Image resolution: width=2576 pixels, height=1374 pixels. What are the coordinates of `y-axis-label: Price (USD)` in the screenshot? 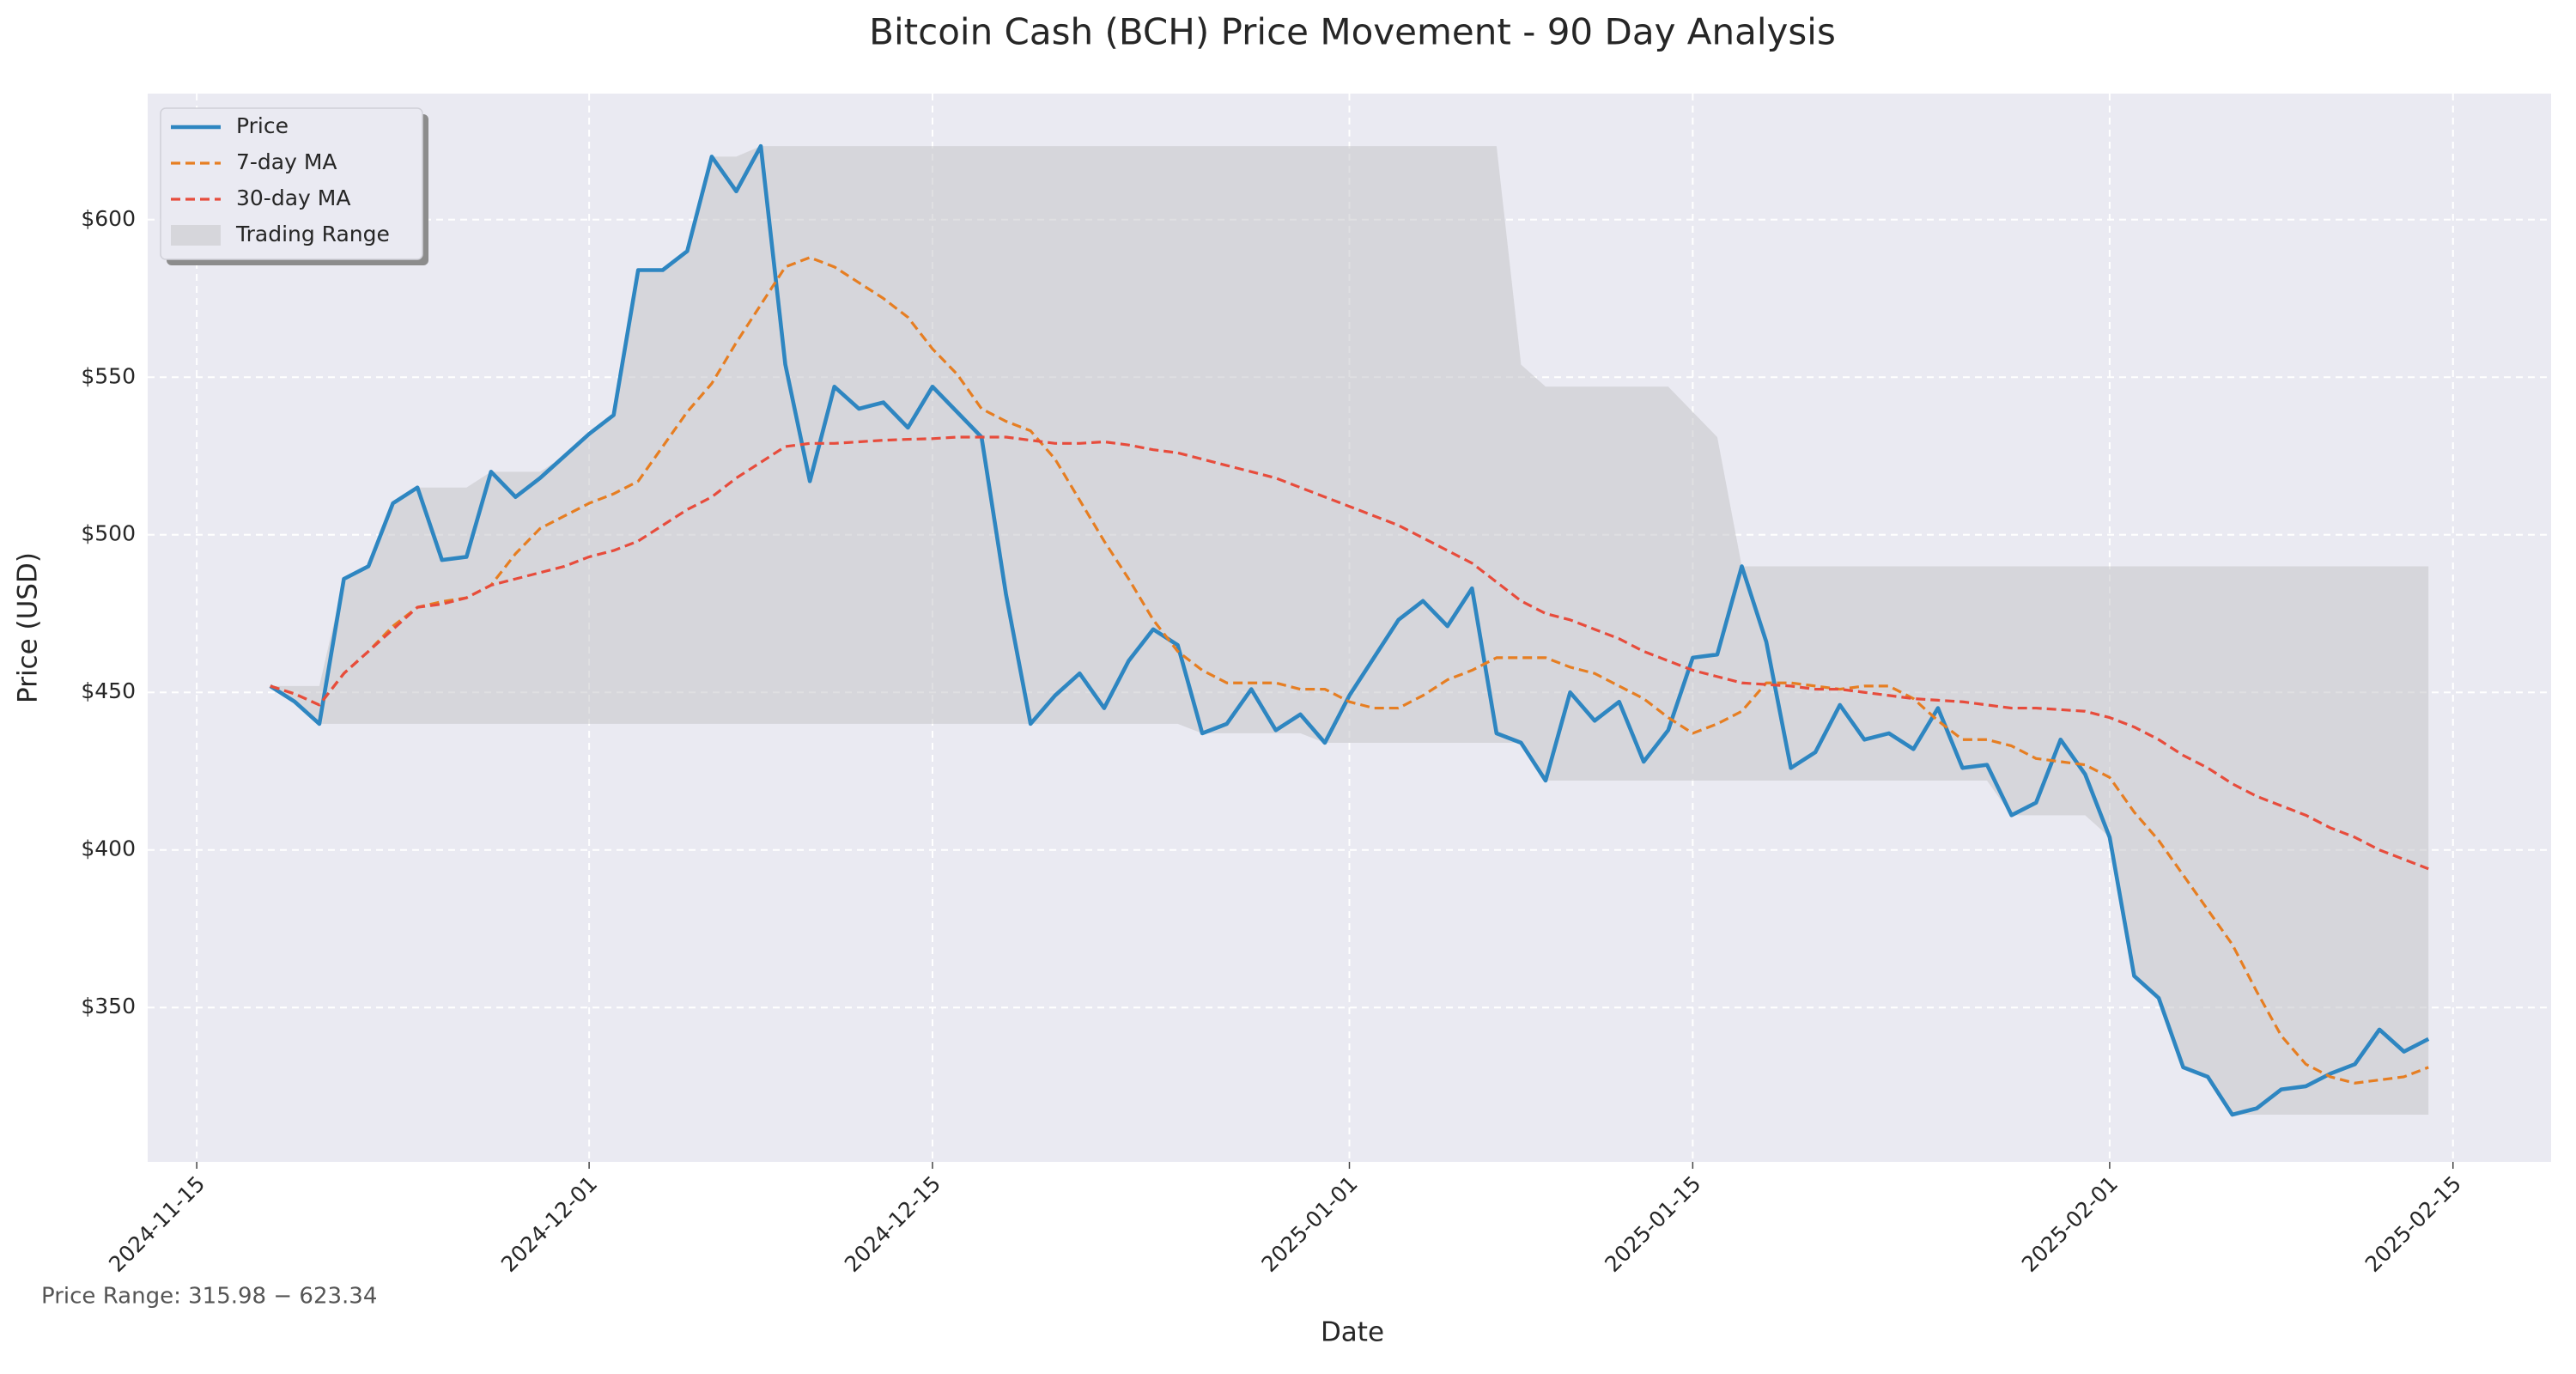 It's located at (28, 627).